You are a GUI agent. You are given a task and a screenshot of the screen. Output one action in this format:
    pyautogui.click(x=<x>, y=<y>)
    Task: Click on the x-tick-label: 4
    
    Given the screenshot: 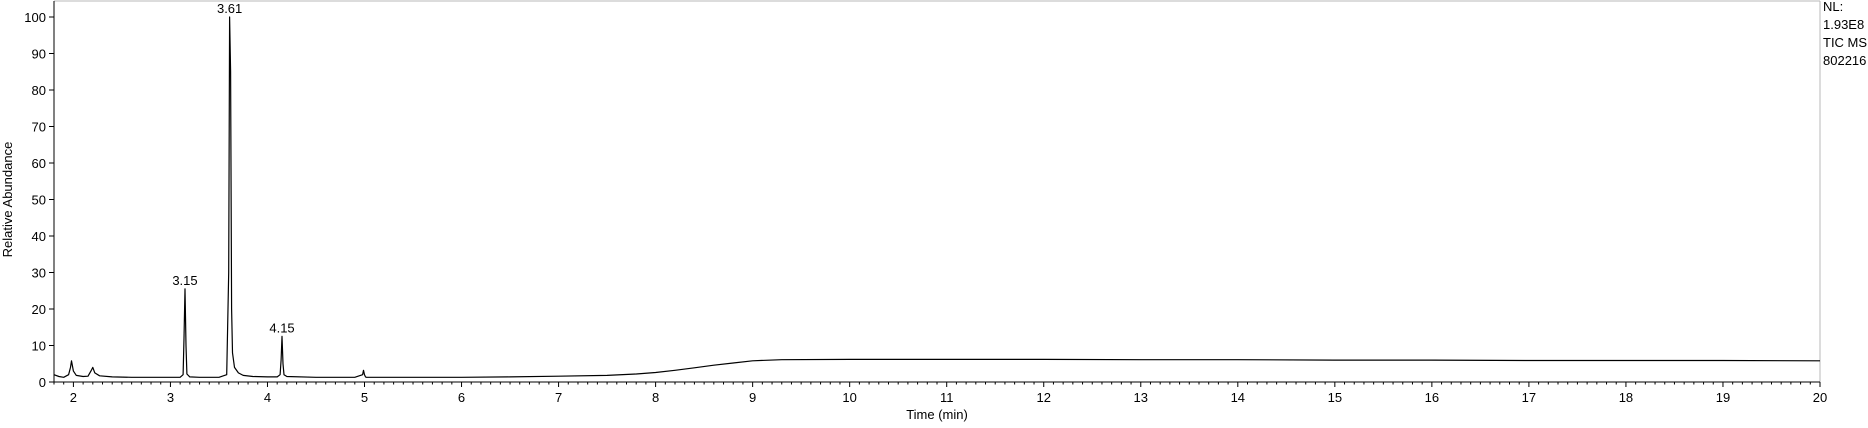 What is the action you would take?
    pyautogui.click(x=267, y=397)
    